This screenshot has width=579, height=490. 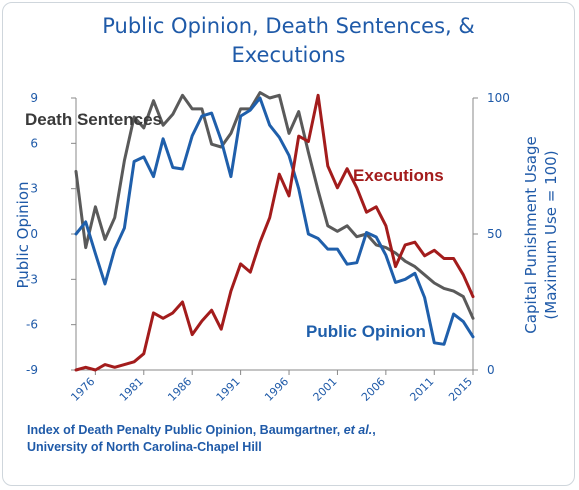 I want to click on x-tick-label: 2001, so click(x=325, y=389).